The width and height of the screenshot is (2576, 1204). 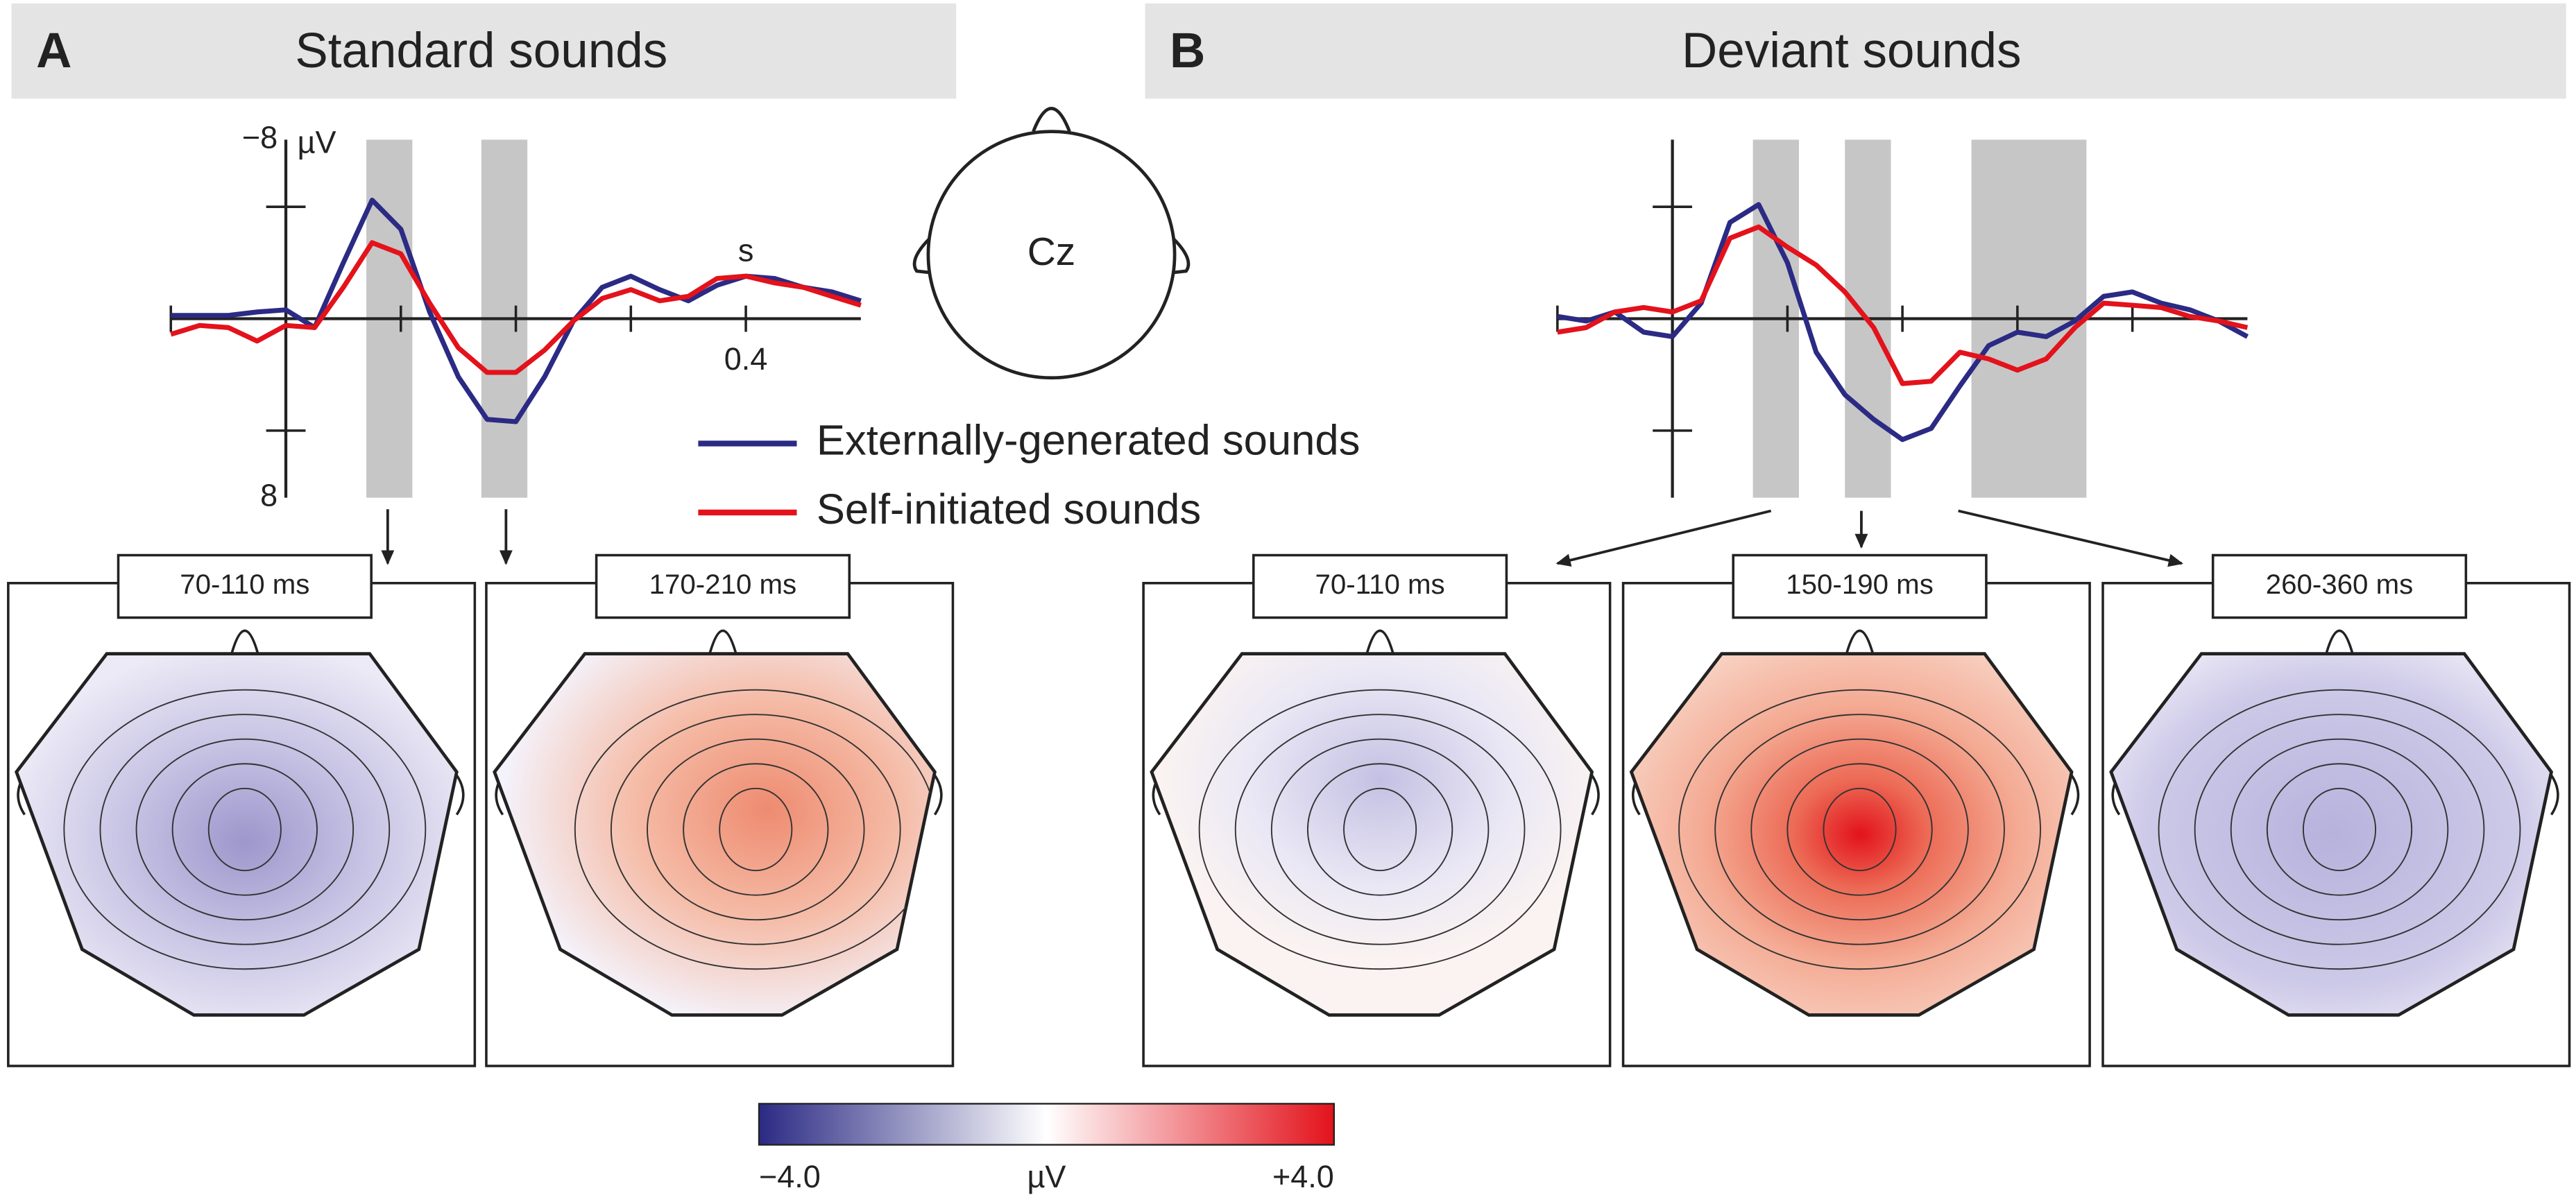 What do you see at coordinates (481, 51) in the screenshot?
I see `panel-title: Standard sounds` at bounding box center [481, 51].